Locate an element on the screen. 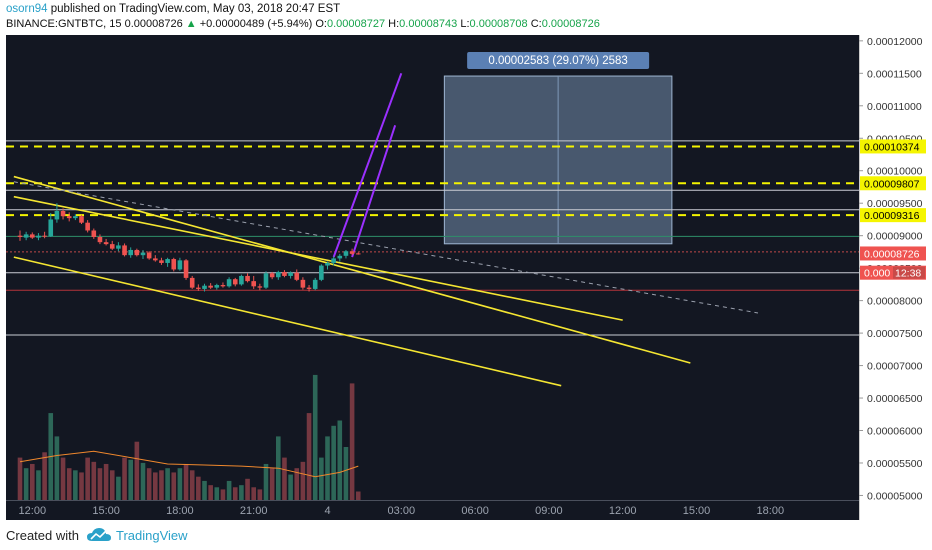 This screenshot has height=550, width=932. y-tick-label: 0.00011000 is located at coordinates (894, 107).